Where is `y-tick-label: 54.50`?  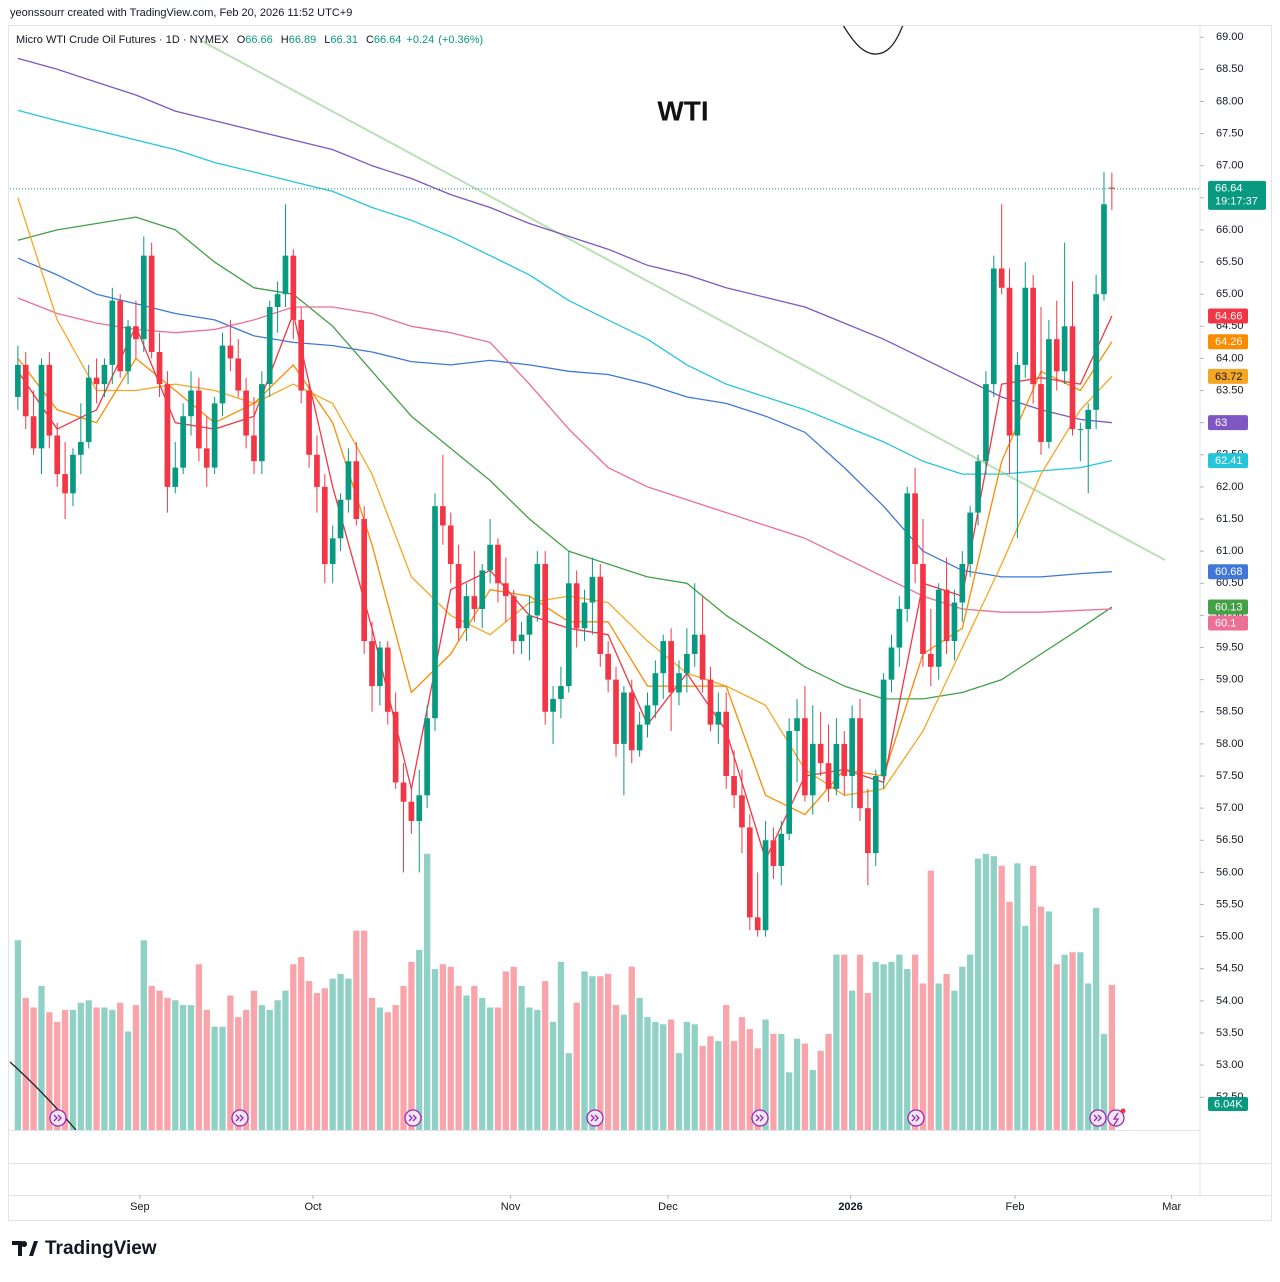
y-tick-label: 54.50 is located at coordinates (1230, 969).